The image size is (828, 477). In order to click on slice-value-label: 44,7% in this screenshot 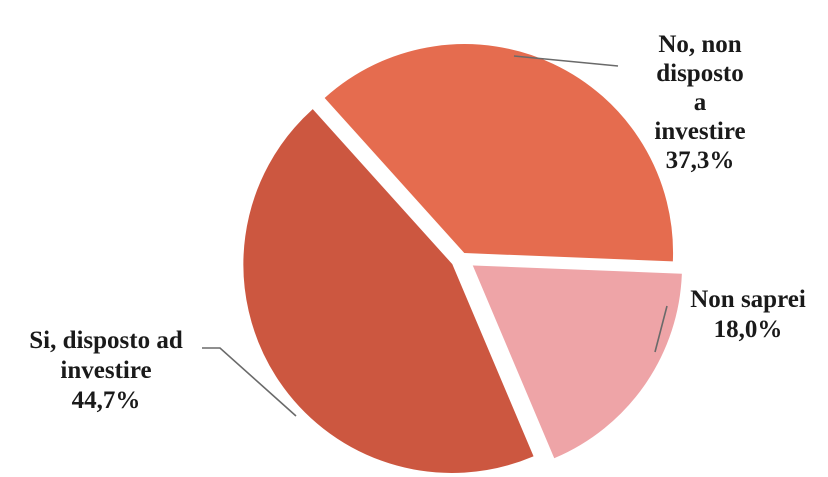, I will do `click(106, 400)`.